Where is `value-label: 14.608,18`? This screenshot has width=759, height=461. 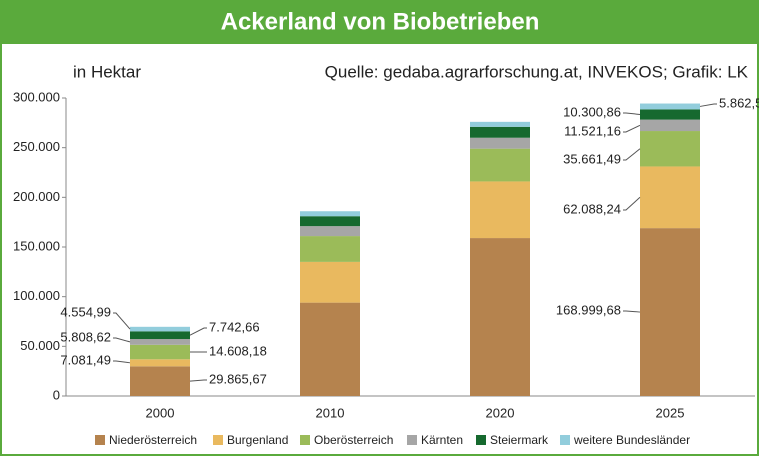
value-label: 14.608,18 is located at coordinates (238, 350).